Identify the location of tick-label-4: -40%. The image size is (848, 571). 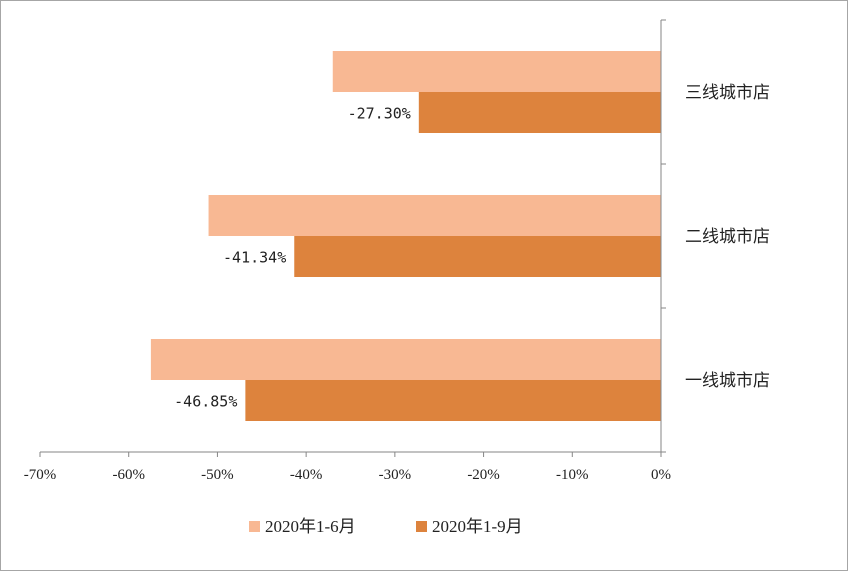
(306, 475).